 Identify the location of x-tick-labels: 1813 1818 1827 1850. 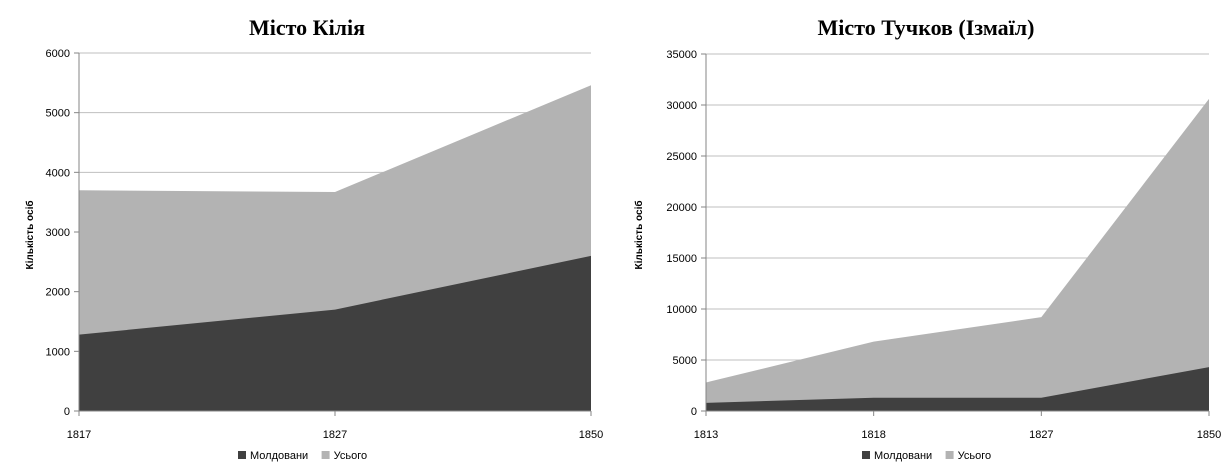
(957, 435).